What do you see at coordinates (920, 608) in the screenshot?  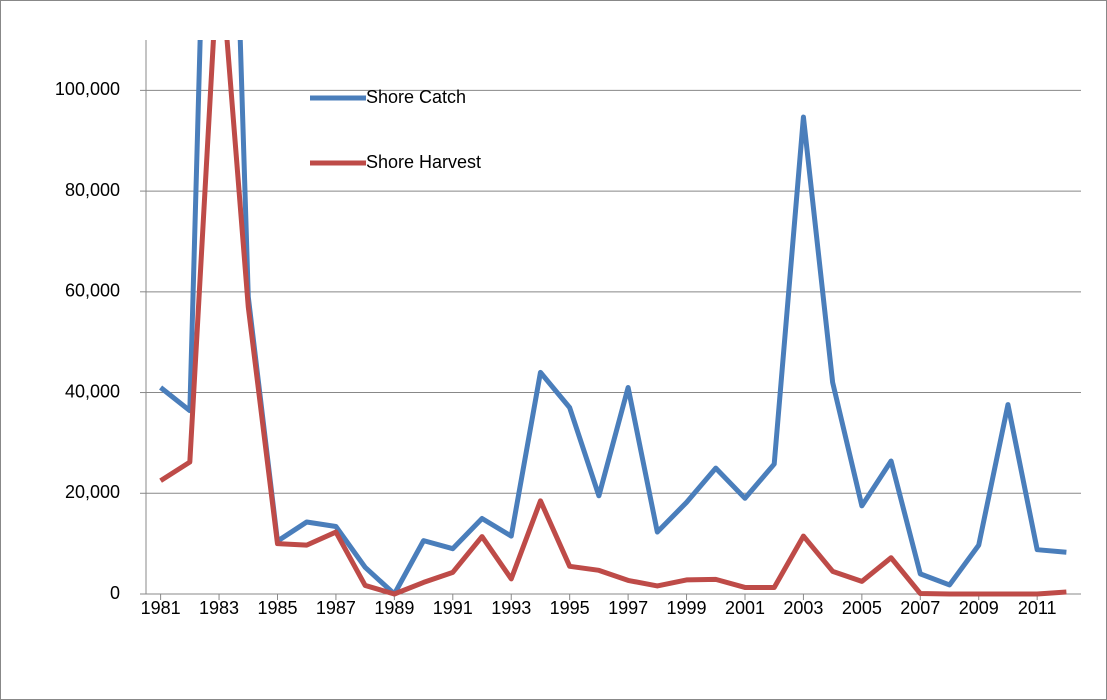 I see `x-tick-label: 2007` at bounding box center [920, 608].